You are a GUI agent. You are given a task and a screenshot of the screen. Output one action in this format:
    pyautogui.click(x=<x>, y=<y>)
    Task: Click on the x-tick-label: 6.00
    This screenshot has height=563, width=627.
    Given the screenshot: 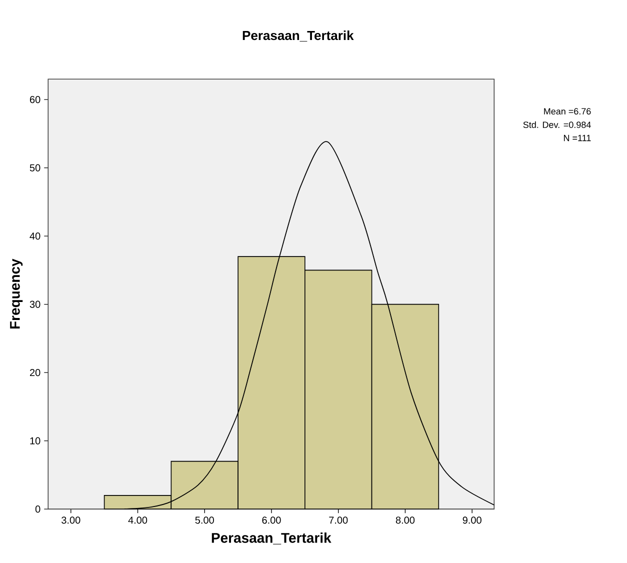 What is the action you would take?
    pyautogui.click(x=271, y=520)
    